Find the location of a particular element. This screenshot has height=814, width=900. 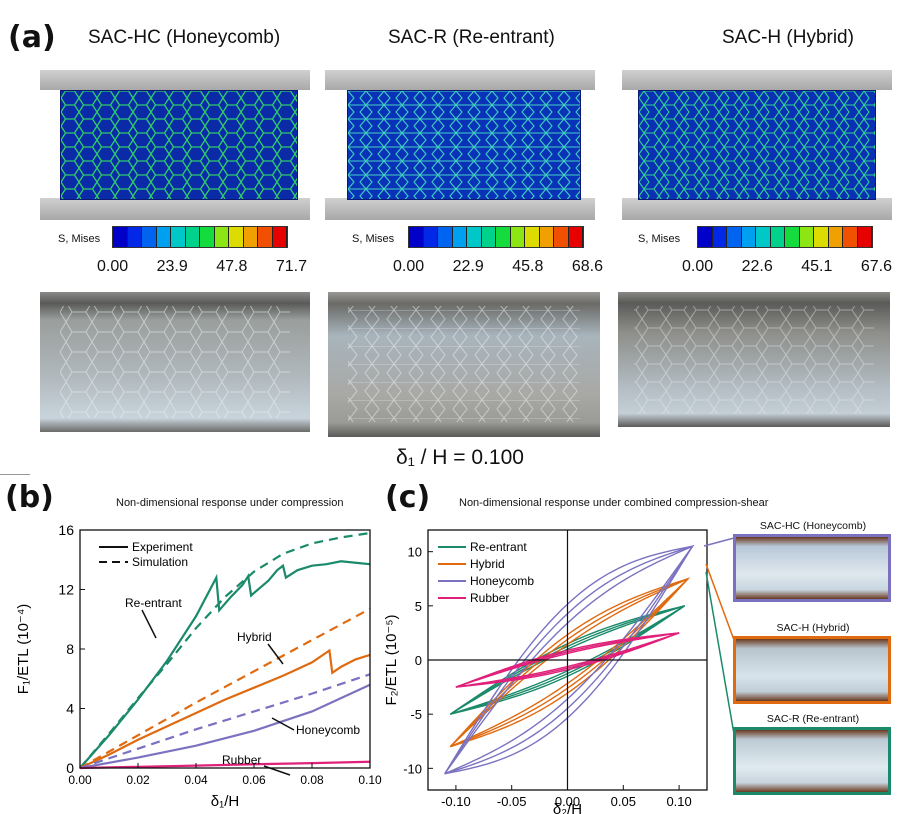

colorbar-ticks-hybrid: 0.00 22.6 45.1 67.6 is located at coordinates (787, 266).